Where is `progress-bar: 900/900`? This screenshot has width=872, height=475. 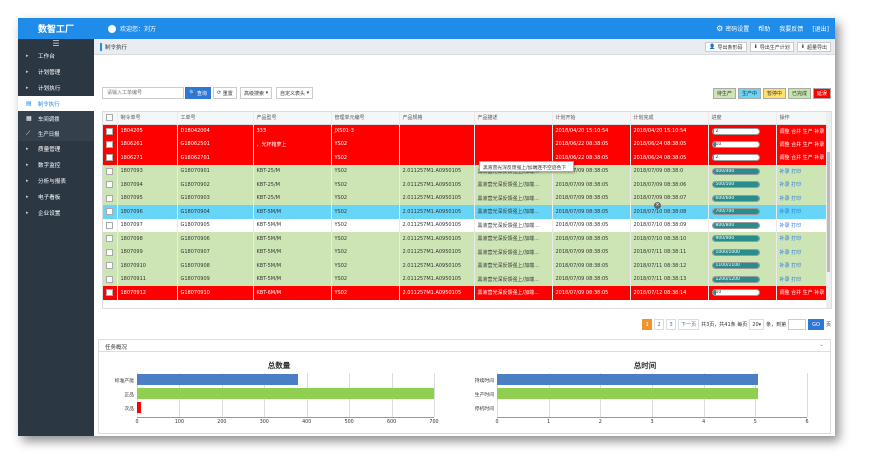
progress-bar: 900/900 is located at coordinates (735, 239).